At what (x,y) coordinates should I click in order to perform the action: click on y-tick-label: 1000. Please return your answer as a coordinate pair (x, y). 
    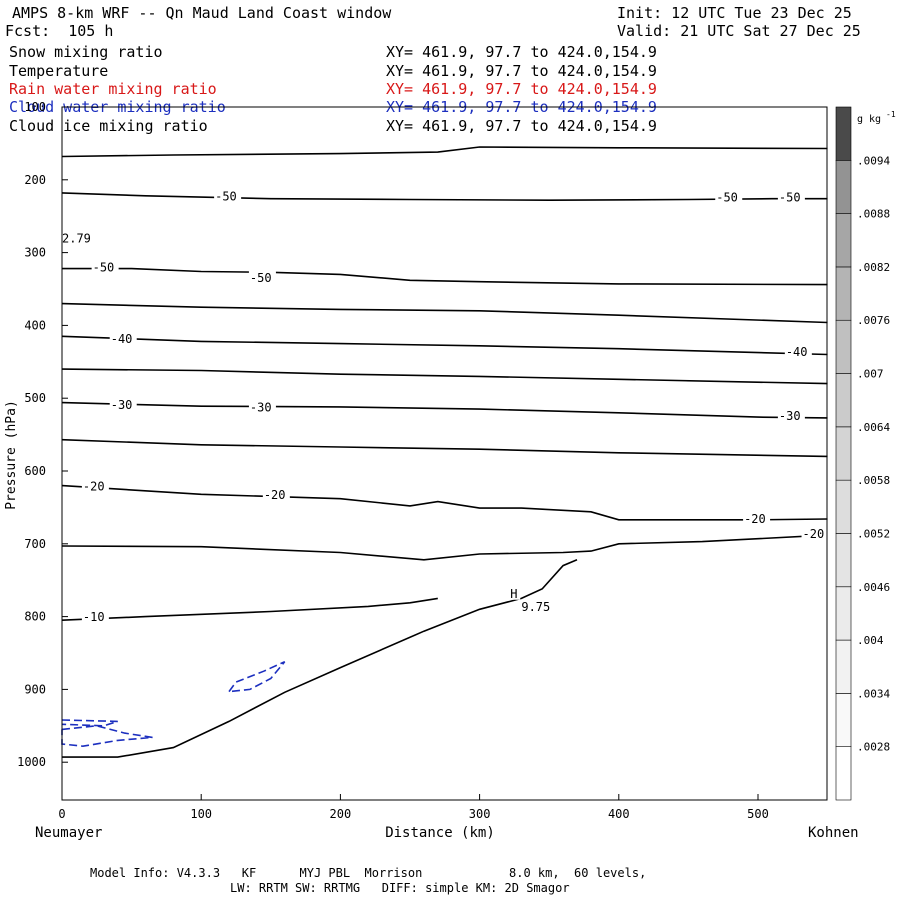
    Looking at the image, I should click on (31, 762).